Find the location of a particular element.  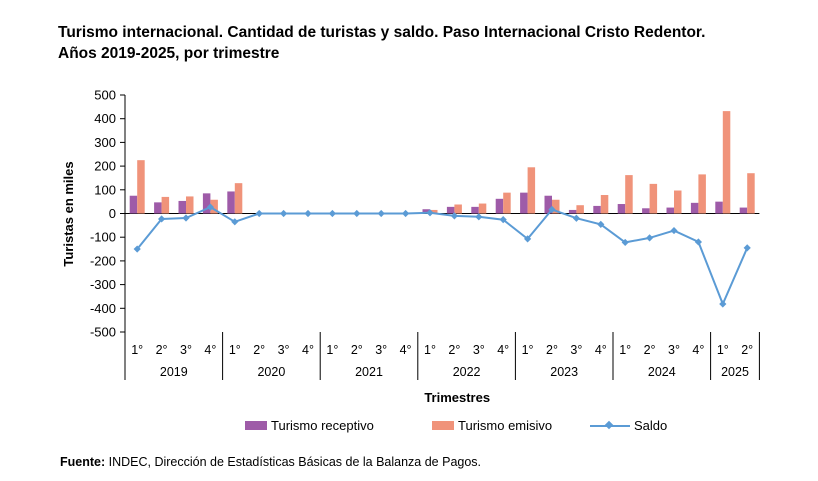

x-axis-label: Trimestres is located at coordinates (457, 397).